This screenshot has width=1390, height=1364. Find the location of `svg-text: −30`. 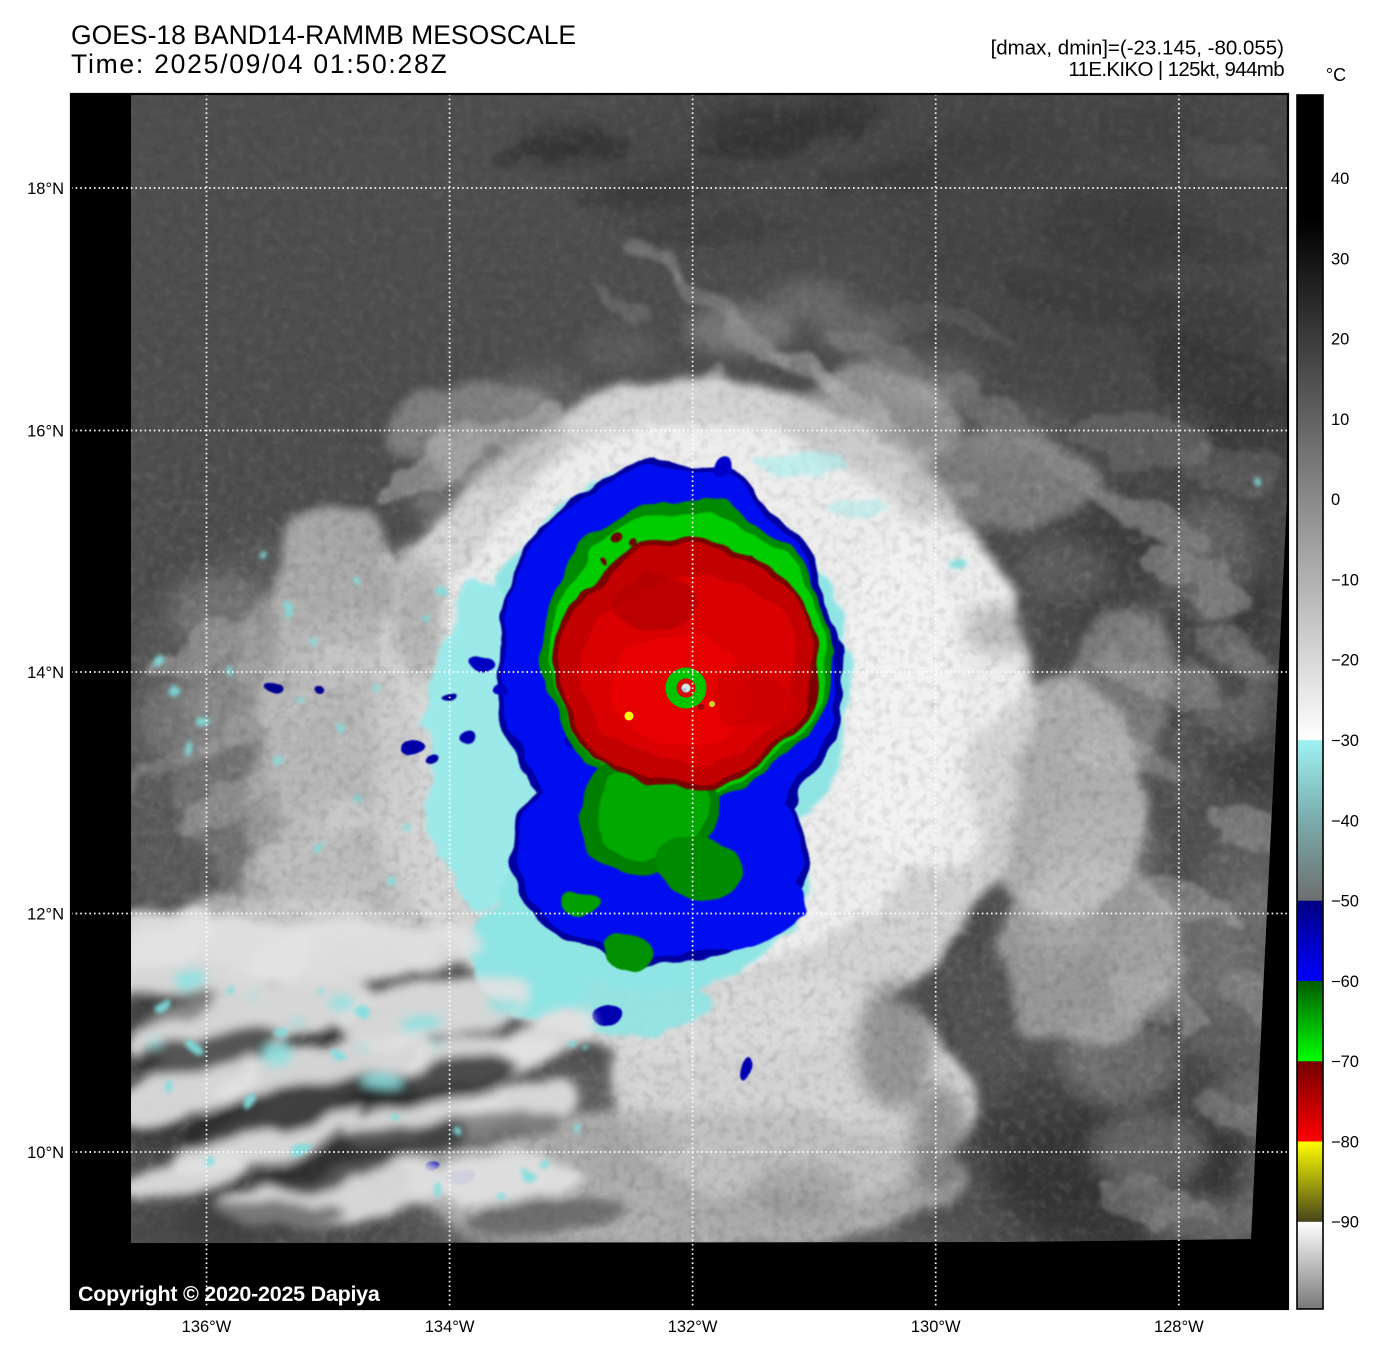

svg-text: −30 is located at coordinates (1345, 741).